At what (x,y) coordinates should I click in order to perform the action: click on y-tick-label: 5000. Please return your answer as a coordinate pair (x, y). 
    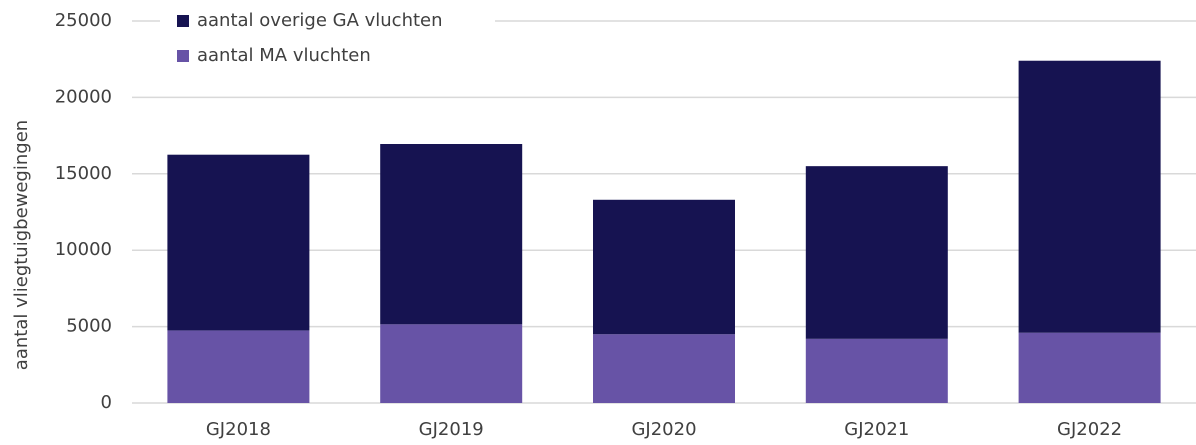
    Looking at the image, I should click on (89, 326).